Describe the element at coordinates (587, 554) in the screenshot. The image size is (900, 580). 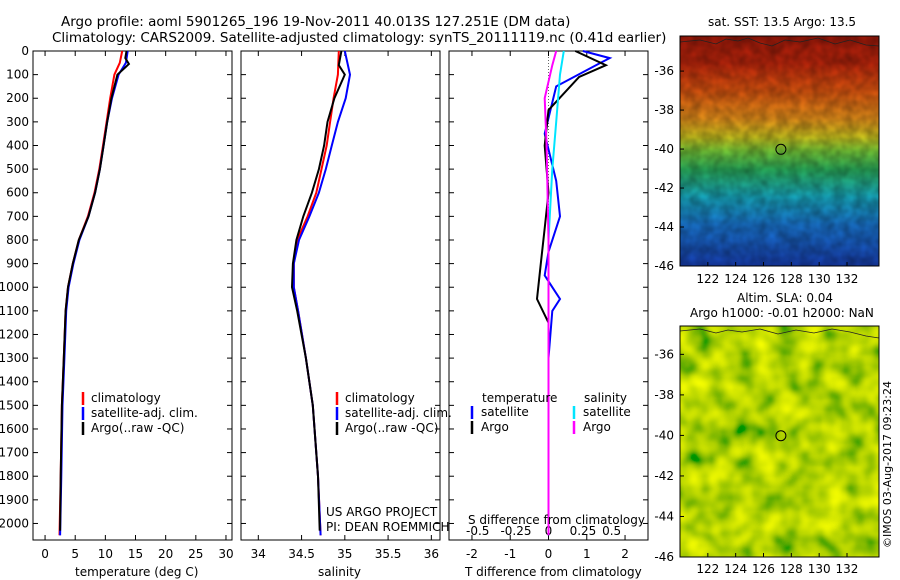
I see `difference-x-tick-label: 1` at that location.